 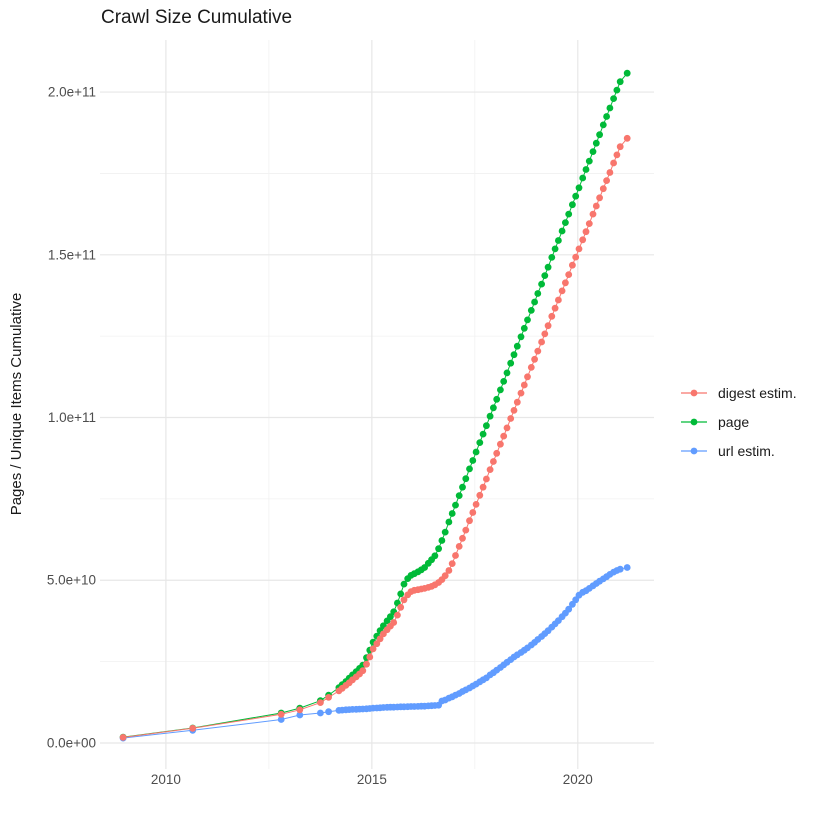 I want to click on series-url-estim, so click(x=375, y=653).